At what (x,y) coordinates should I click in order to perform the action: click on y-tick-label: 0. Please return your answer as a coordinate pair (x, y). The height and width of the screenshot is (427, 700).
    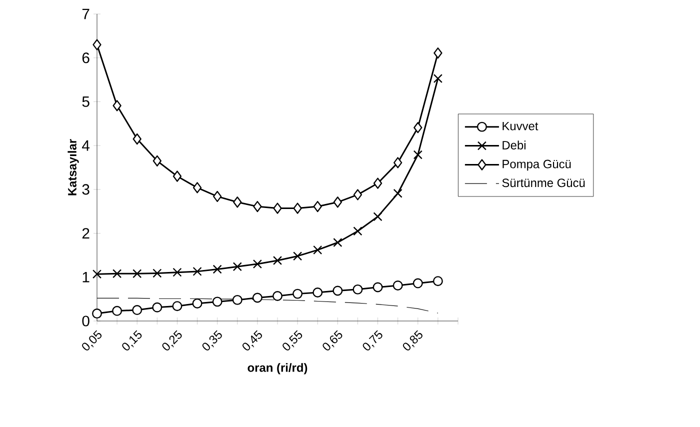
    Looking at the image, I should click on (86, 321).